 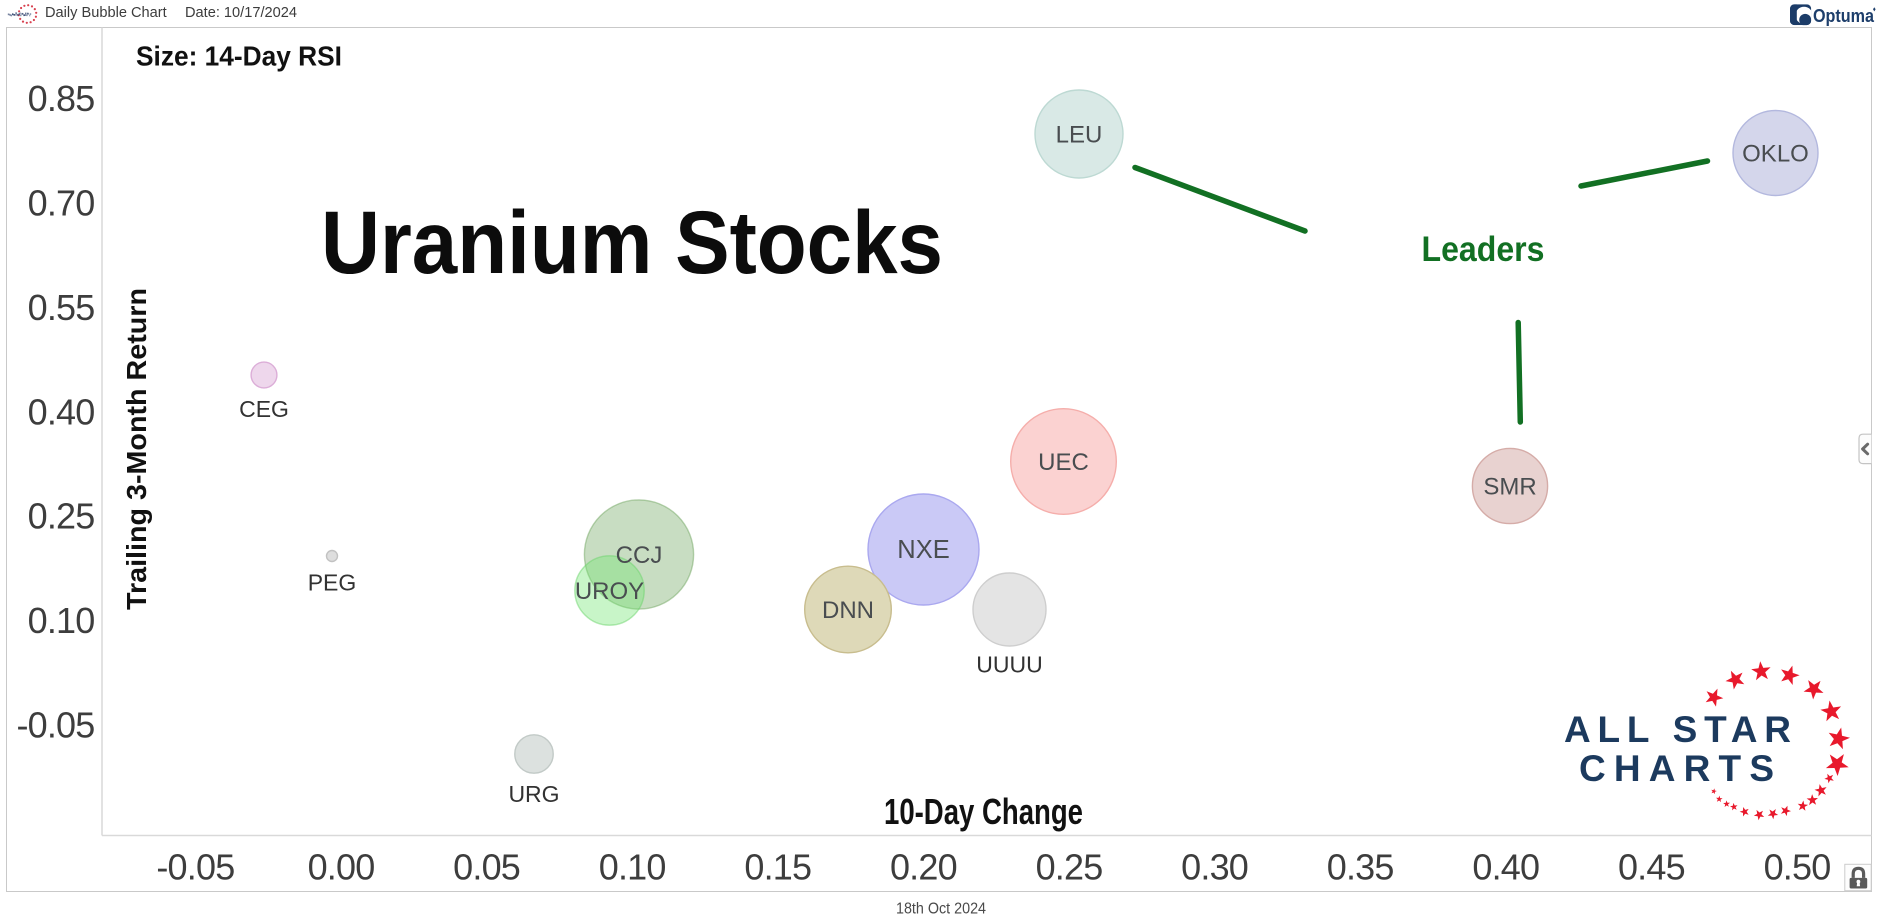 What do you see at coordinates (486, 867) in the screenshot?
I see `svg-text: 0.05` at bounding box center [486, 867].